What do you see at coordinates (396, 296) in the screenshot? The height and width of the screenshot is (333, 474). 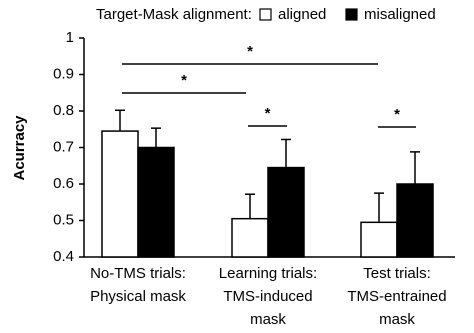 I see `x-tick-label: TMS-entrained` at bounding box center [396, 296].